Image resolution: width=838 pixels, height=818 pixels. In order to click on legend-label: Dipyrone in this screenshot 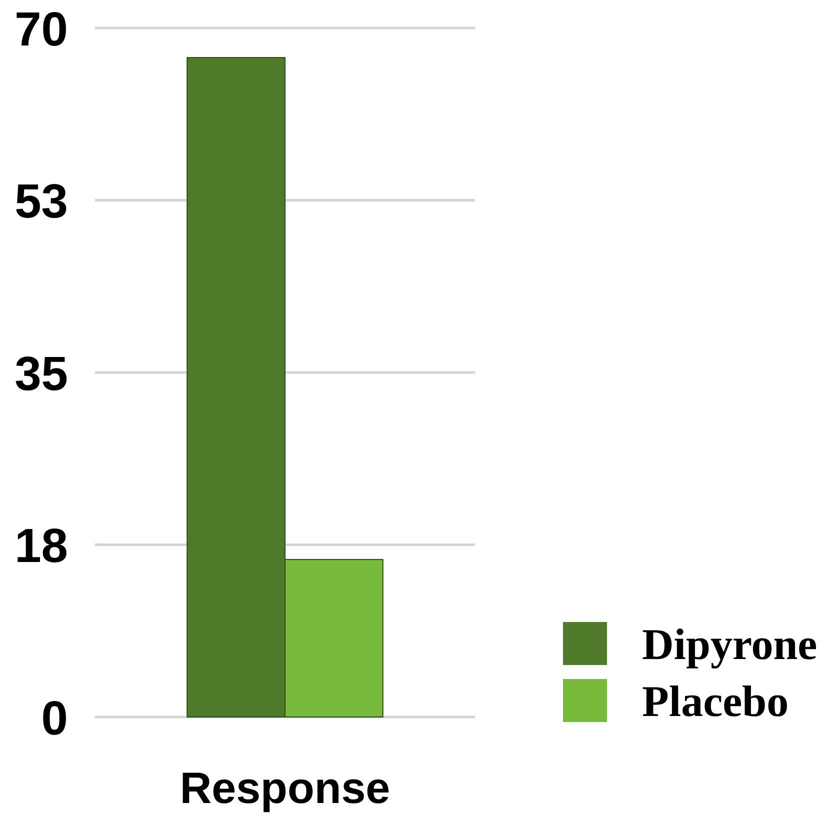, I will do `click(730, 644)`.